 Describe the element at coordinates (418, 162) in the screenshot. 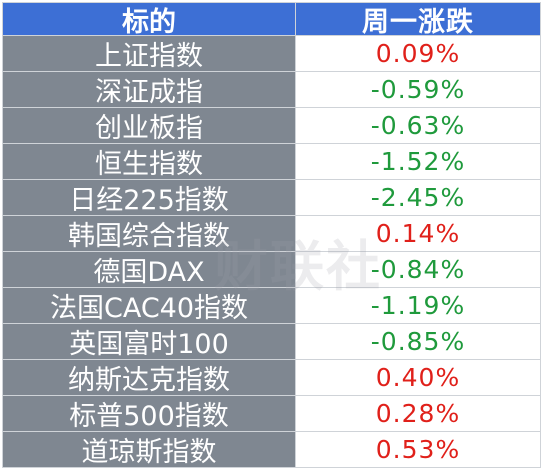

I see `index-change: -1.52%` at that location.